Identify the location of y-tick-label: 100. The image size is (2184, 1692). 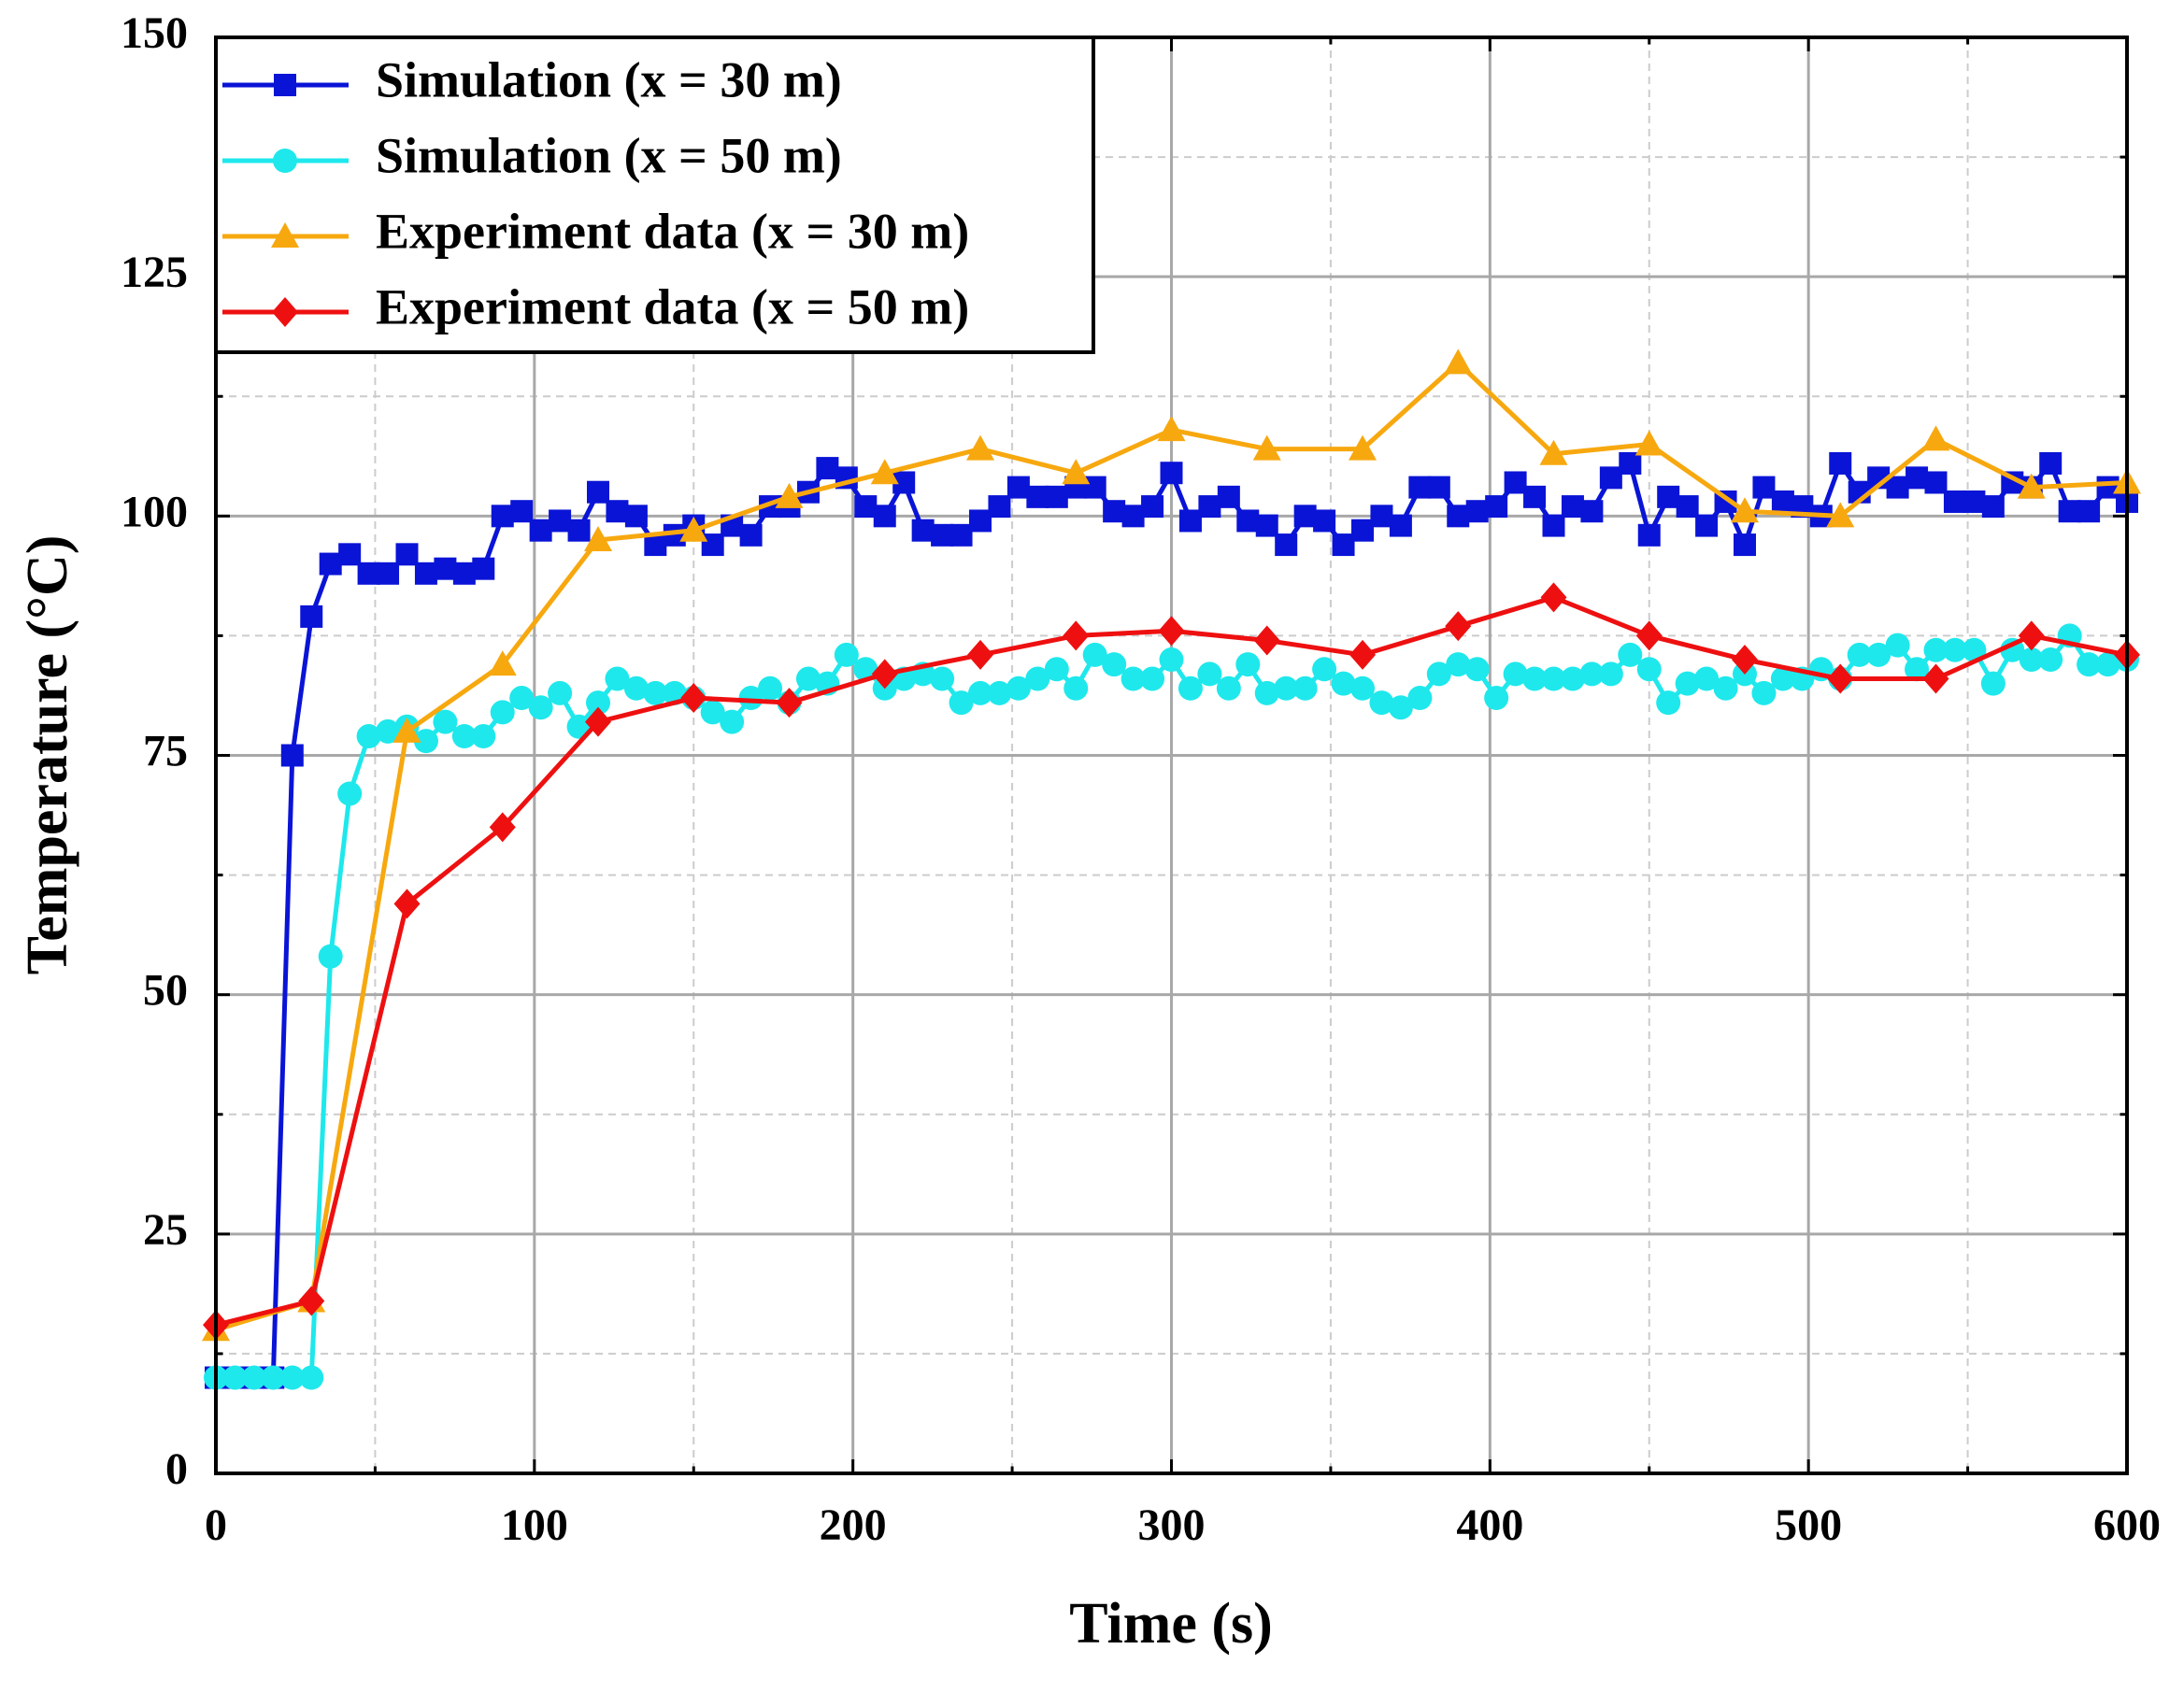
(154, 511).